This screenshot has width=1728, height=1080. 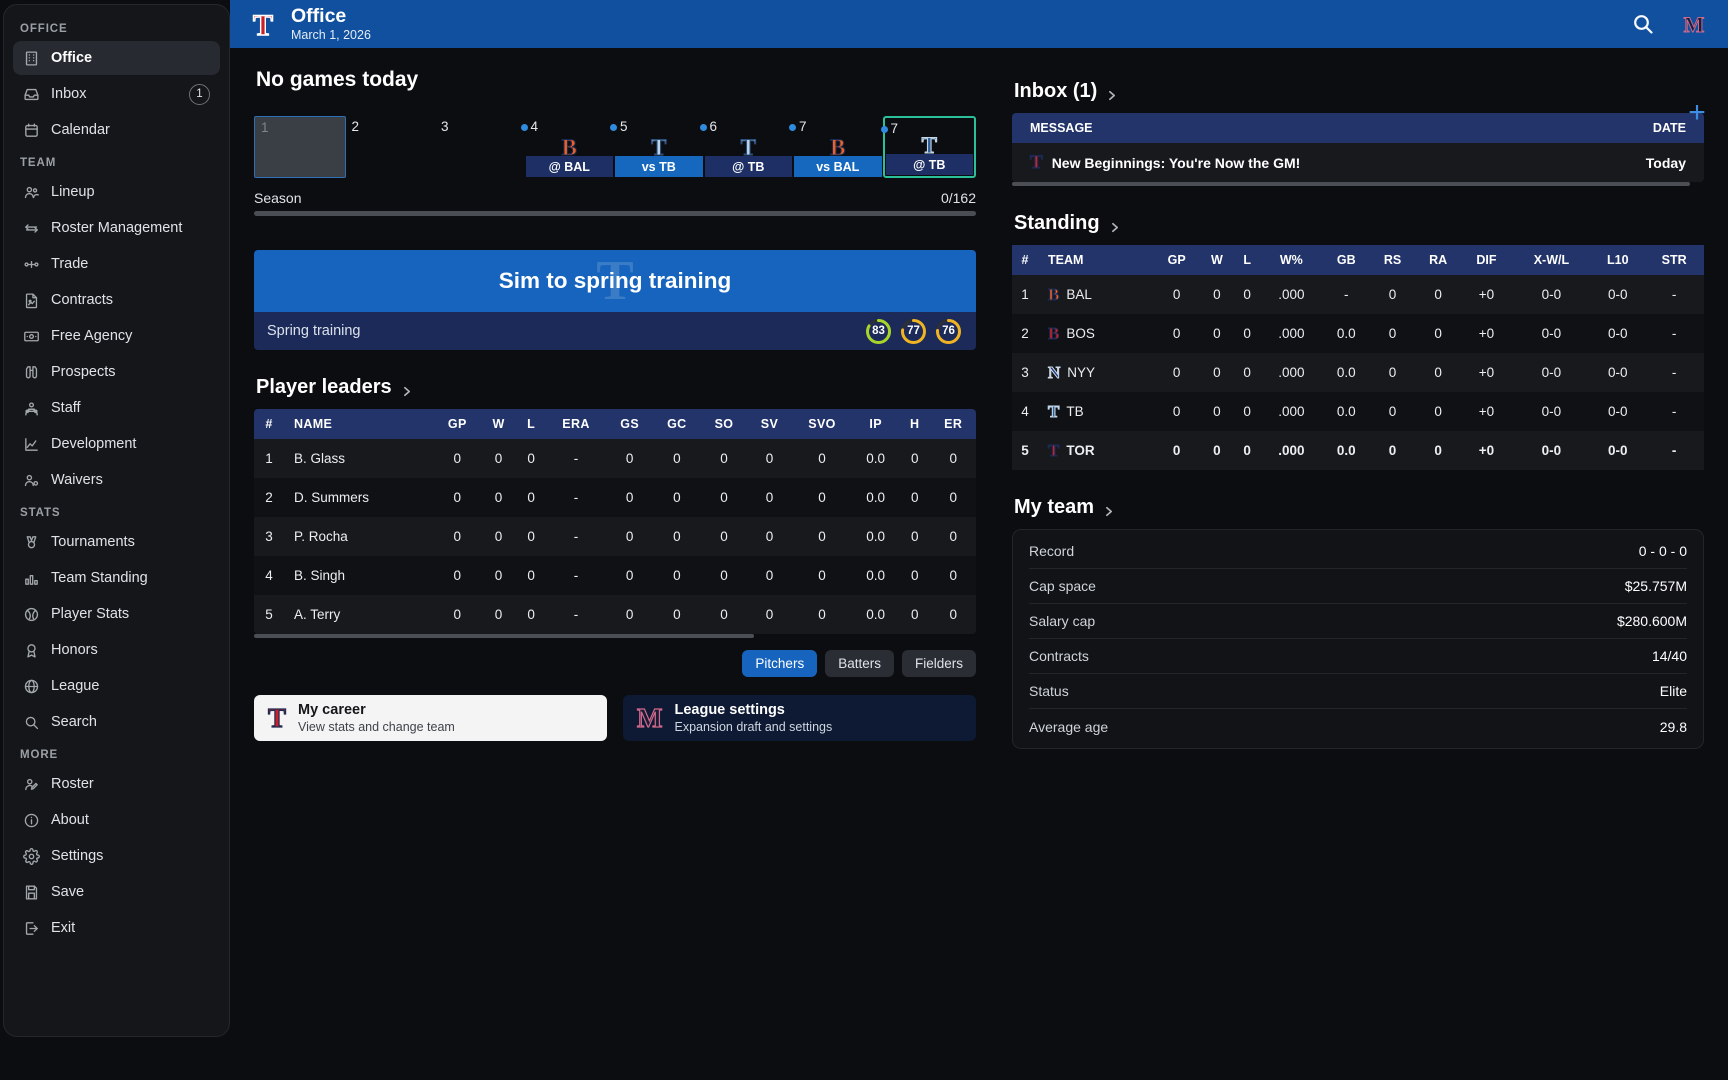 I want to click on standing-col-w: W, so click(x=1217, y=260).